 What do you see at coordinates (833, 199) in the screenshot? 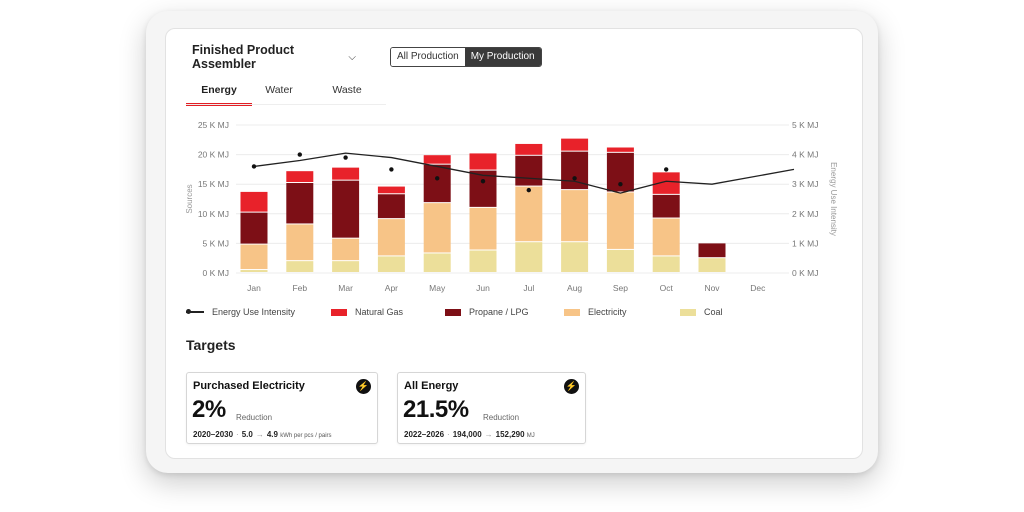
I see `y2-axis-label: Energy Use Intensity` at bounding box center [833, 199].